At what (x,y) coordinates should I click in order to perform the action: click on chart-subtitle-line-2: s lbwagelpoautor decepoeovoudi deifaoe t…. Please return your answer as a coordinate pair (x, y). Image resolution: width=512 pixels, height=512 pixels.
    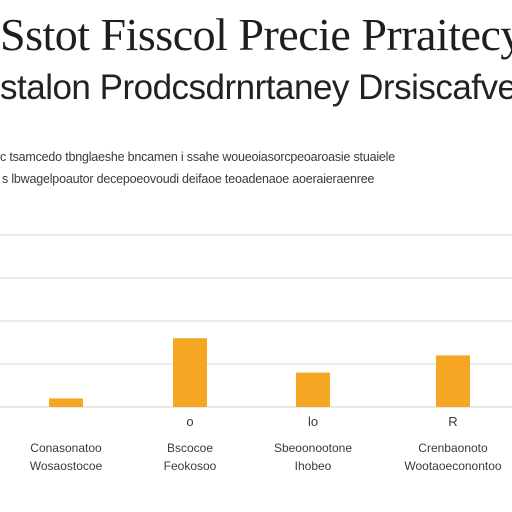
    Looking at the image, I should click on (188, 179).